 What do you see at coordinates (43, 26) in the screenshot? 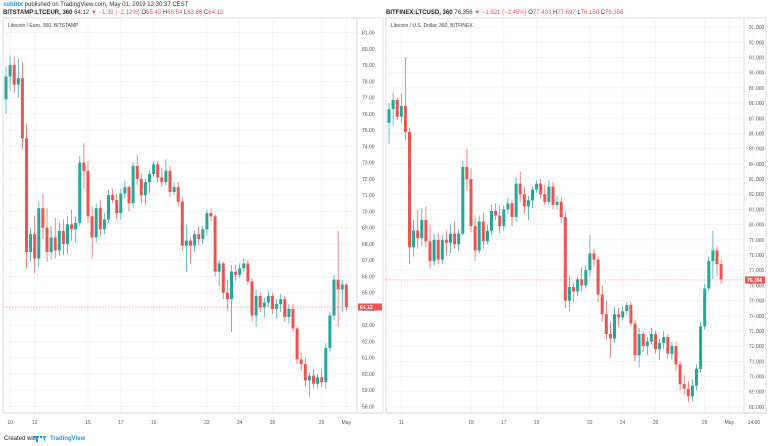
I see `left-chart-title: Litecoin / Euro, 360, BITSTAMP` at bounding box center [43, 26].